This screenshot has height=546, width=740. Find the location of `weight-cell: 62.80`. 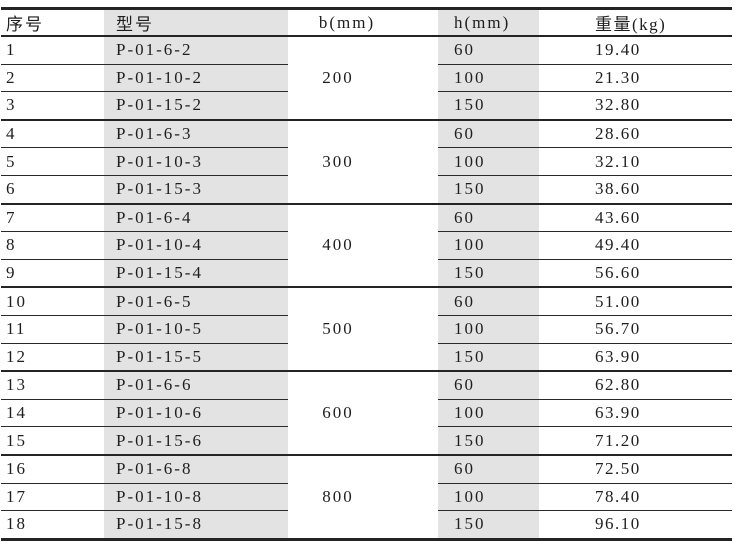

weight-cell: 62.80 is located at coordinates (635, 385).